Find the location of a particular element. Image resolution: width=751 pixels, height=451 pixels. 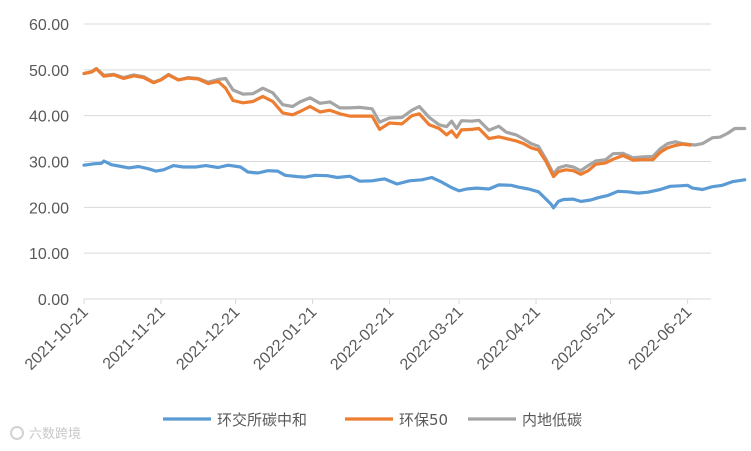

x-tick-label: 2022-01-21 is located at coordinates (285, 339).